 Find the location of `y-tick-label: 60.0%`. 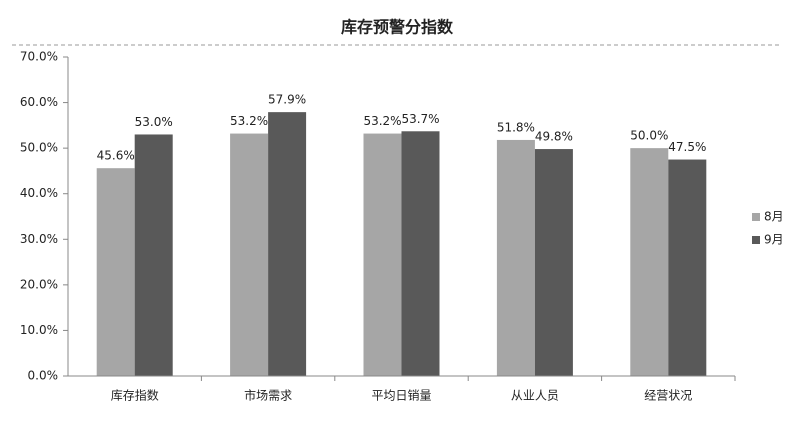

y-tick-label: 60.0% is located at coordinates (39, 102).